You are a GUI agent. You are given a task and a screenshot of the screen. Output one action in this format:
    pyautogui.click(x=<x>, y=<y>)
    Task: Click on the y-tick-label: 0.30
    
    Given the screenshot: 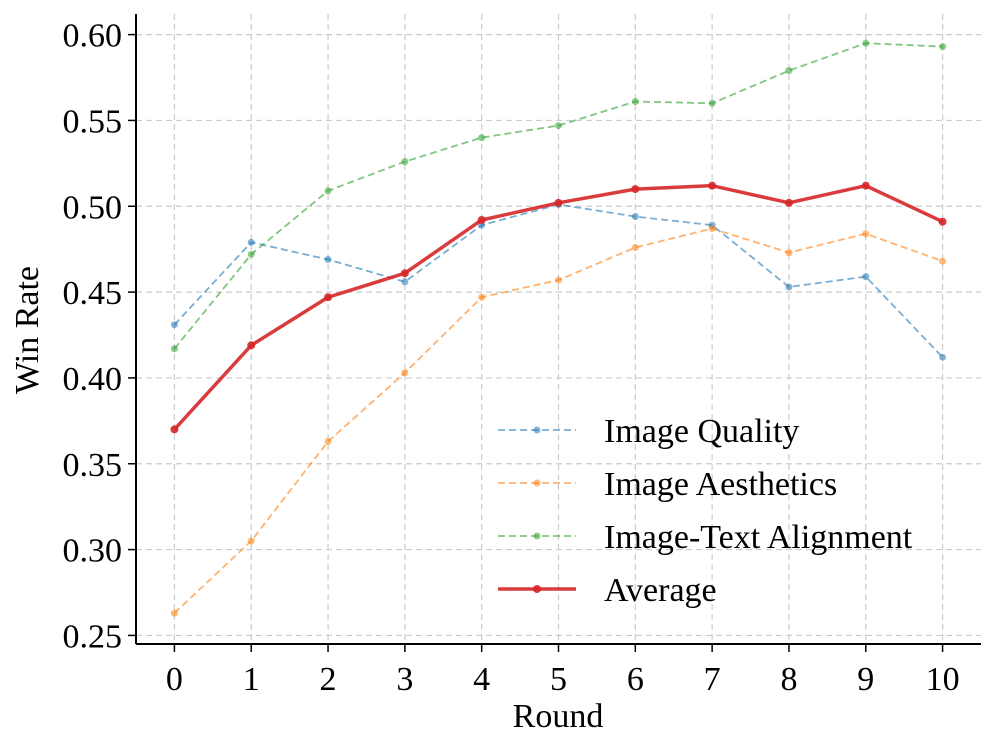 What is the action you would take?
    pyautogui.click(x=93, y=551)
    